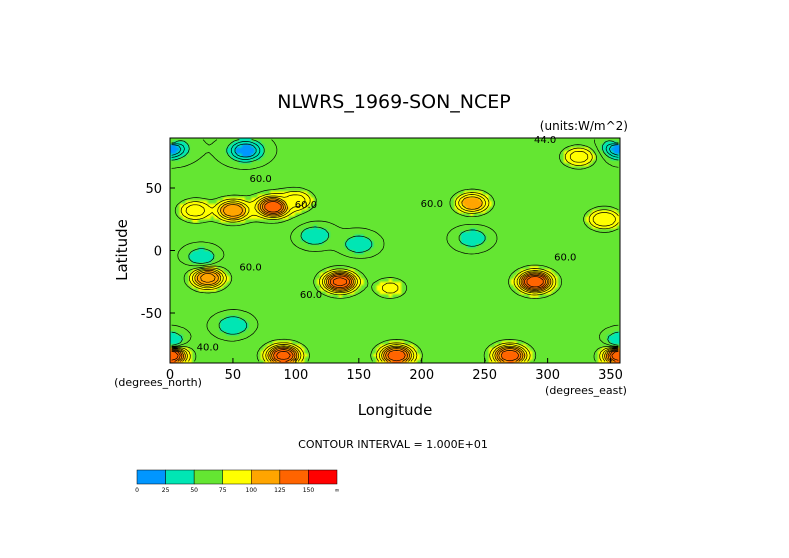 This screenshot has width=789, height=558. What do you see at coordinates (223, 490) in the screenshot?
I see `colorbar-label: 75` at bounding box center [223, 490].